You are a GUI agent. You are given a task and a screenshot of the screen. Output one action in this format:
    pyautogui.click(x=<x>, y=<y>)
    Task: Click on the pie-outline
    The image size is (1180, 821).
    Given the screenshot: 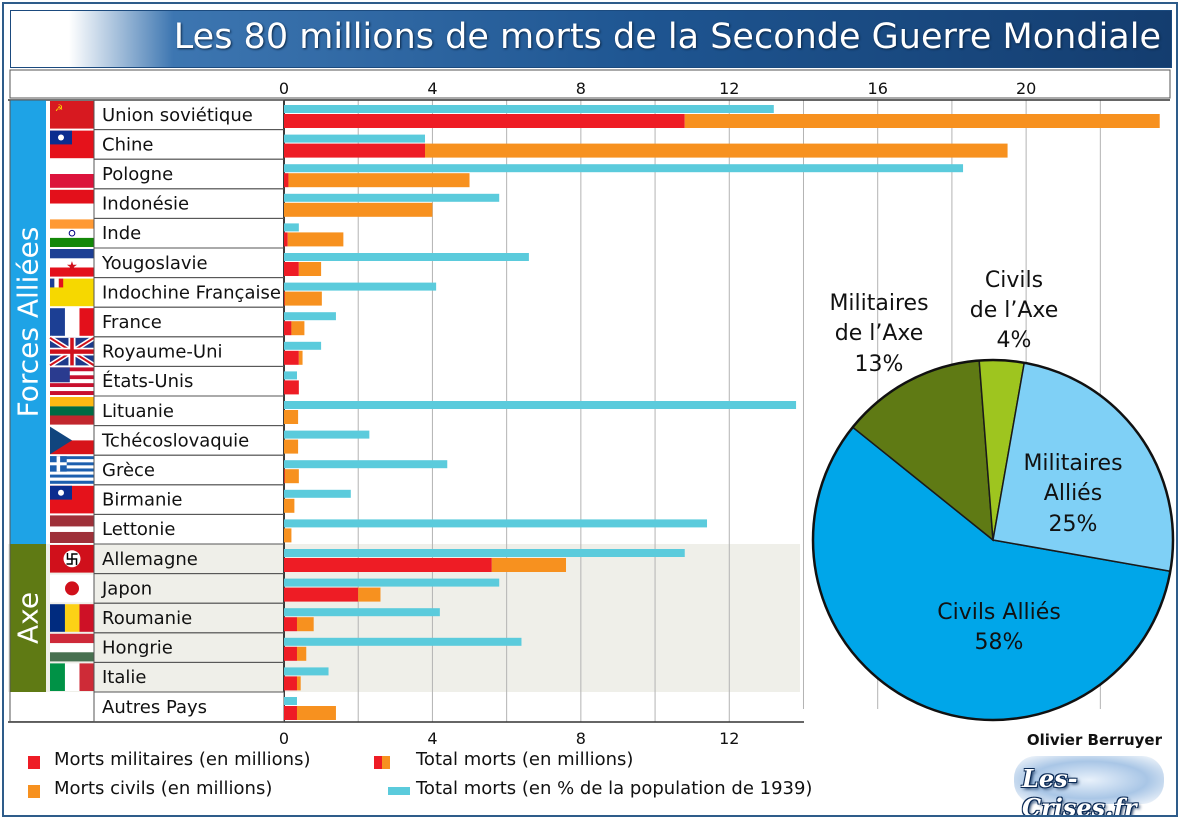 What is the action you would take?
    pyautogui.click(x=993, y=540)
    